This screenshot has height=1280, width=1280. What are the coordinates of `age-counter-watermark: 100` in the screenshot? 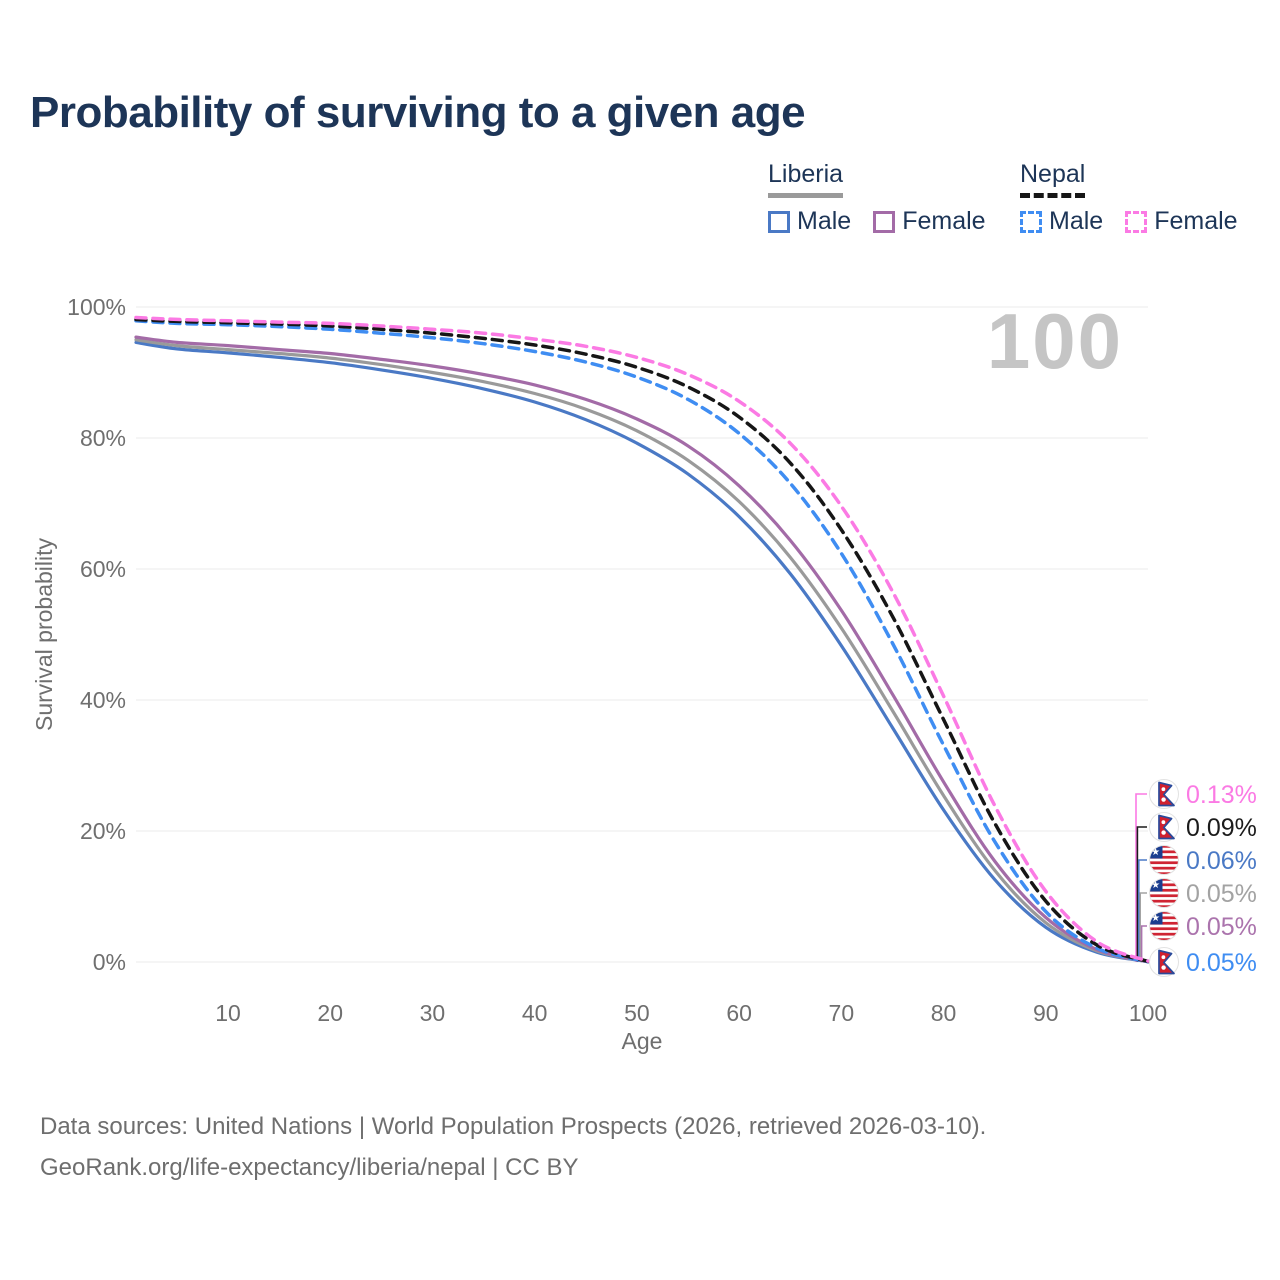 It's located at (1055, 341).